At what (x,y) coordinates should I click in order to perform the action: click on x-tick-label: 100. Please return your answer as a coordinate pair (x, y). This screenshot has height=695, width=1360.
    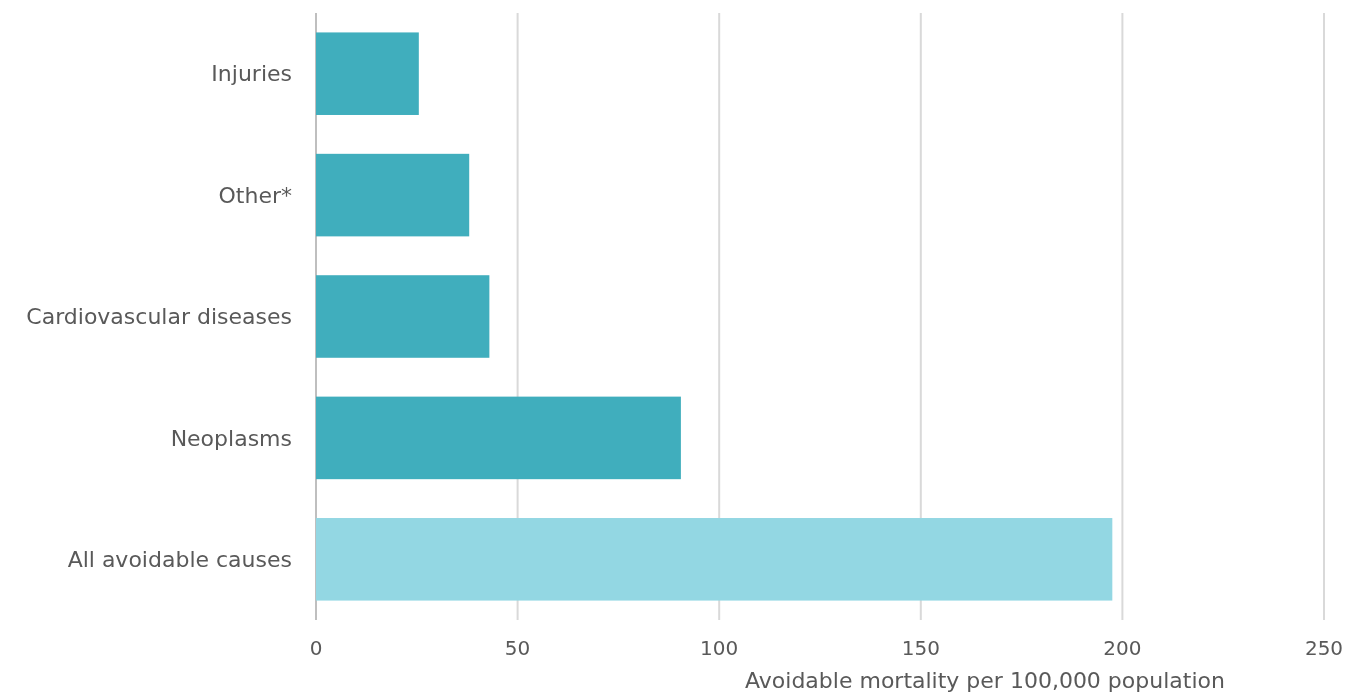
    Looking at the image, I should click on (719, 648).